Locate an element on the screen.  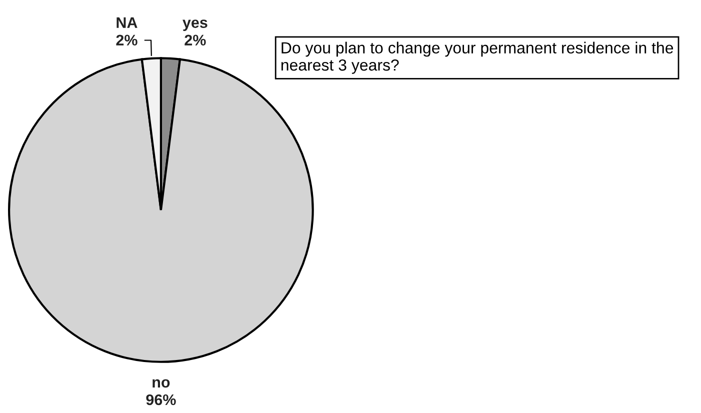
text: Do you plan to change your permanent residence in the nearest 3 years? is located at coordinates (477, 58).